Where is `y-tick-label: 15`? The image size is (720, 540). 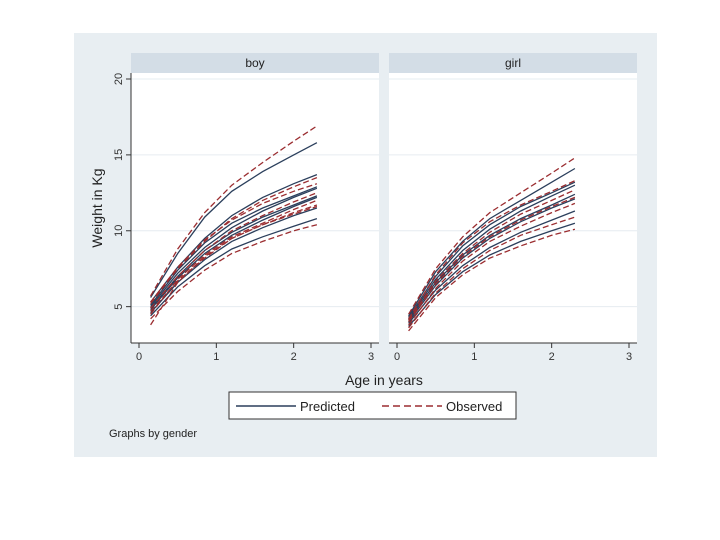 y-tick-label: 15 is located at coordinates (119, 155).